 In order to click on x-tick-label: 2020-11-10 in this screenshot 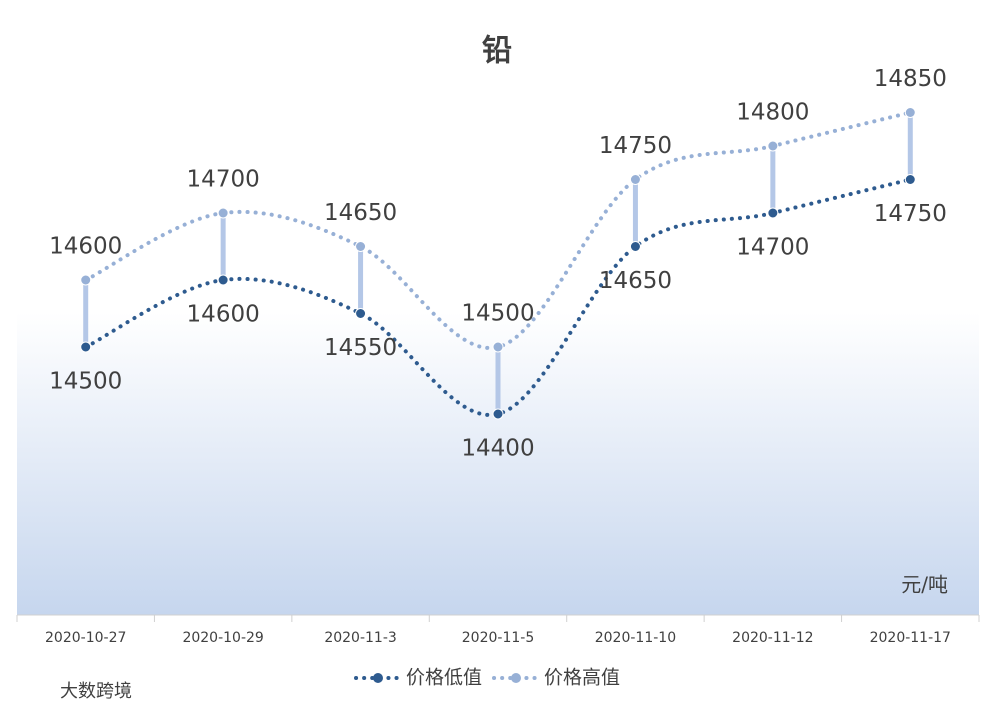, I will do `click(635, 638)`.